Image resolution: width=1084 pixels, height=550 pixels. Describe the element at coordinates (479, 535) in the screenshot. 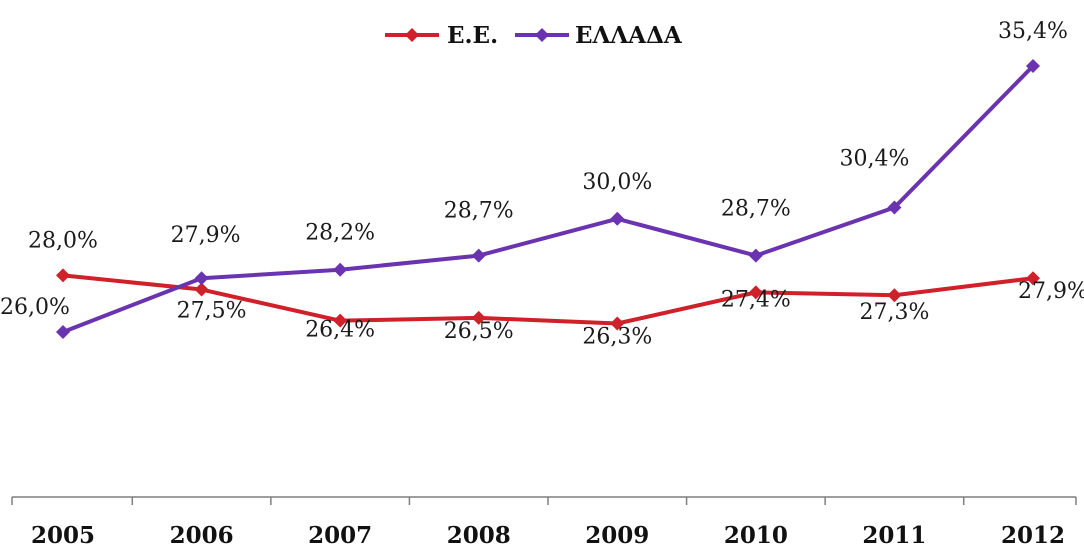

I see `x-tick-label: 2008` at that location.